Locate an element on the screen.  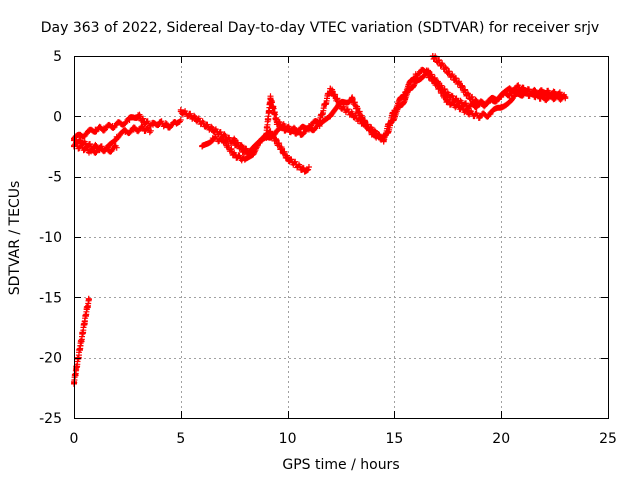
series-sdtvar-a is located at coordinates (127, 127).